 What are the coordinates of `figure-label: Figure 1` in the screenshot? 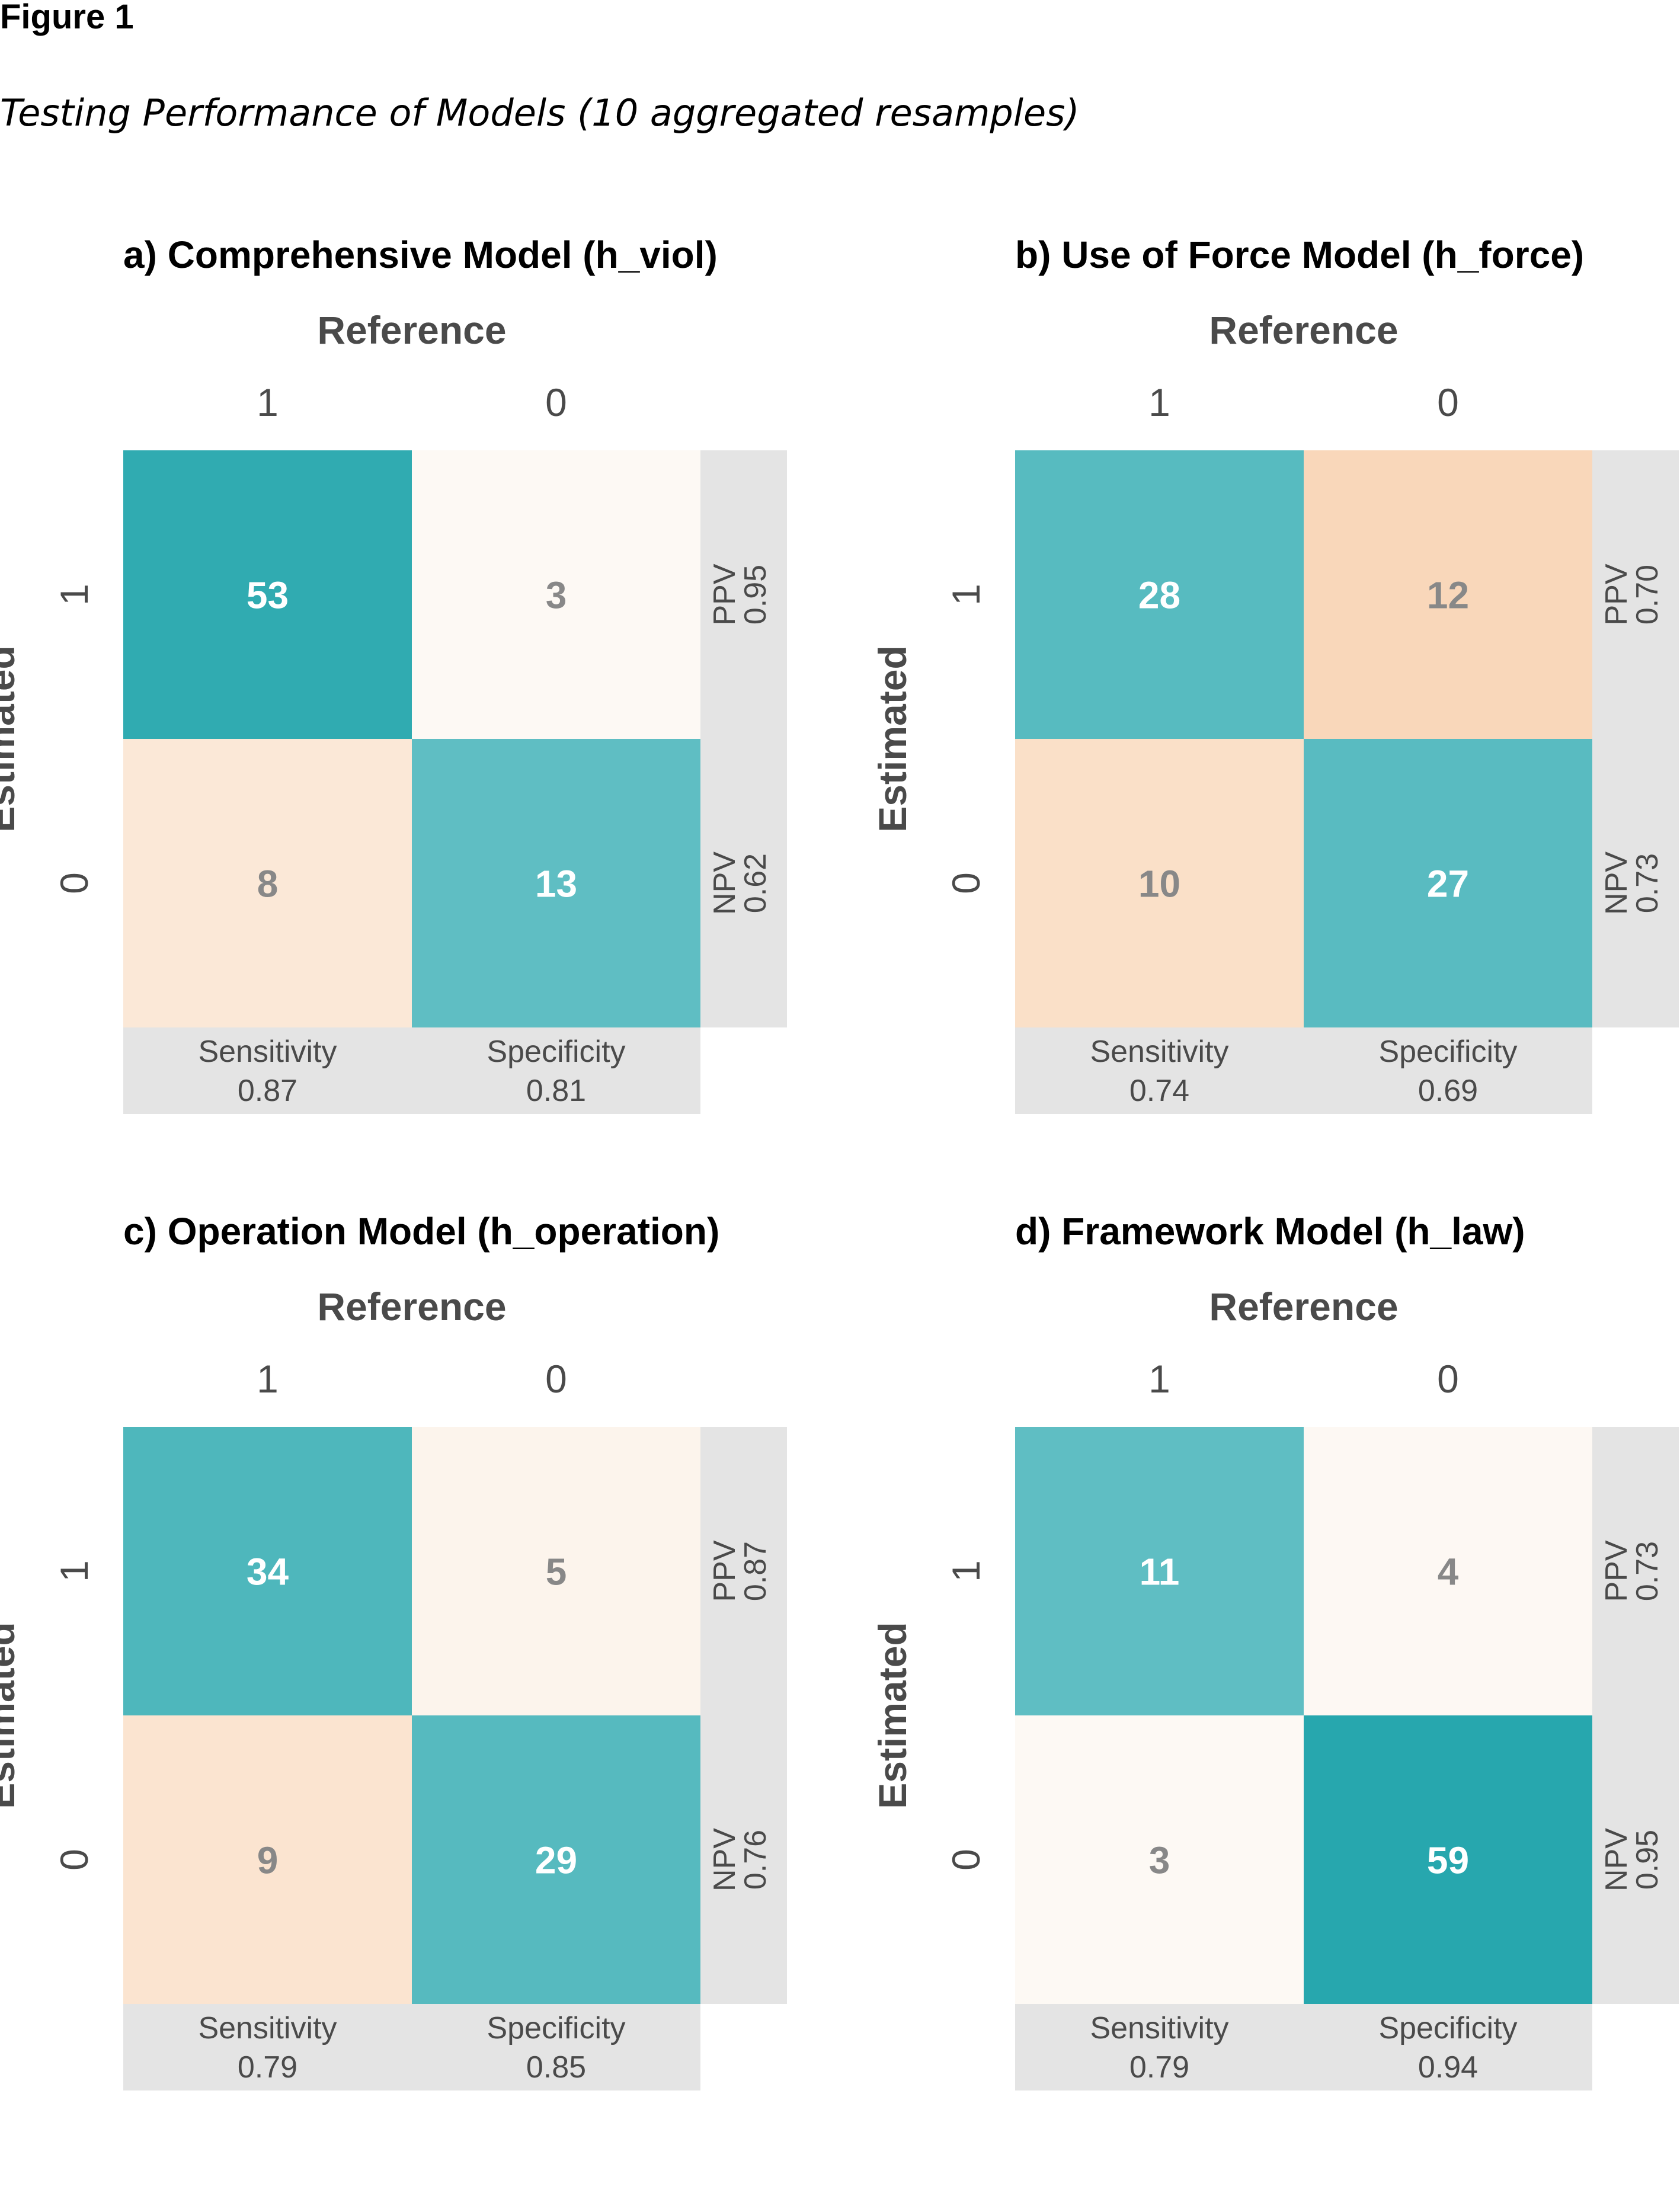 It's located at (67, 18).